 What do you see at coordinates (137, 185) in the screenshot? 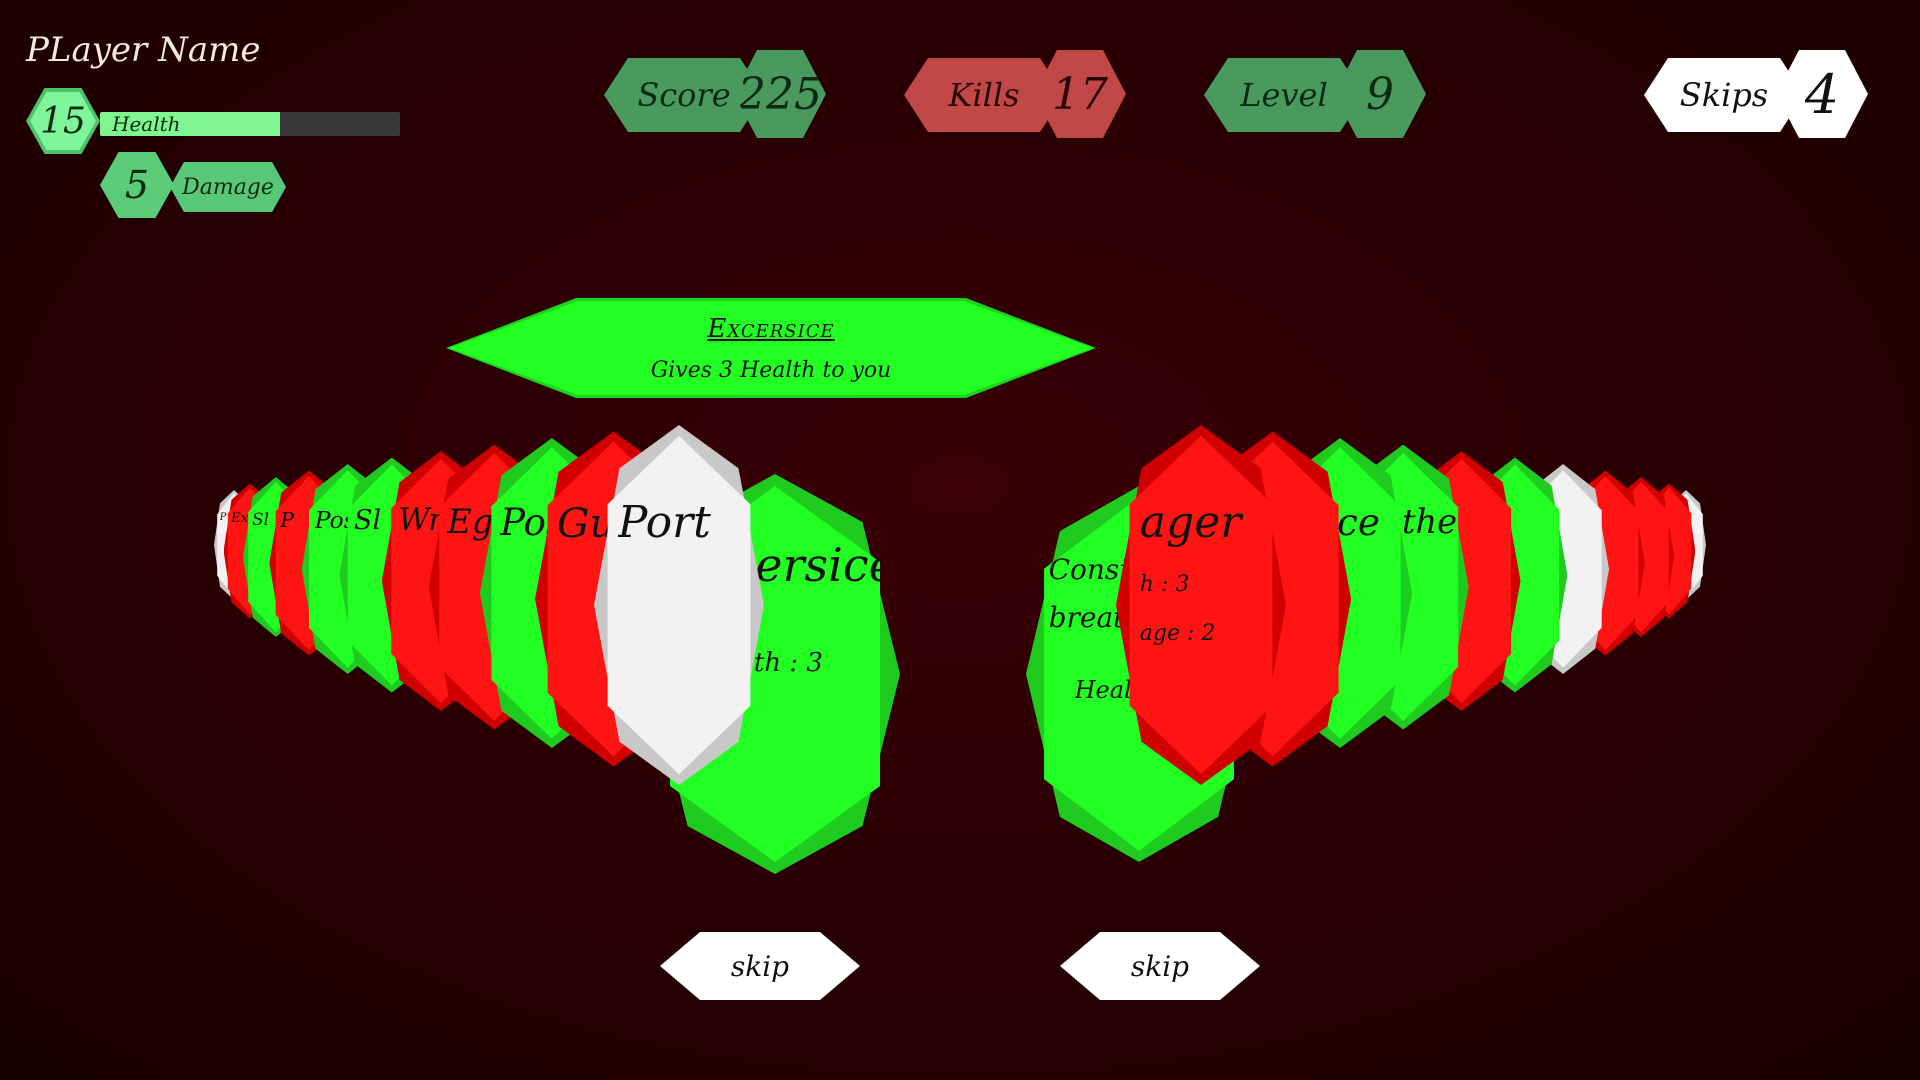
I see `damage-value: 5` at bounding box center [137, 185].